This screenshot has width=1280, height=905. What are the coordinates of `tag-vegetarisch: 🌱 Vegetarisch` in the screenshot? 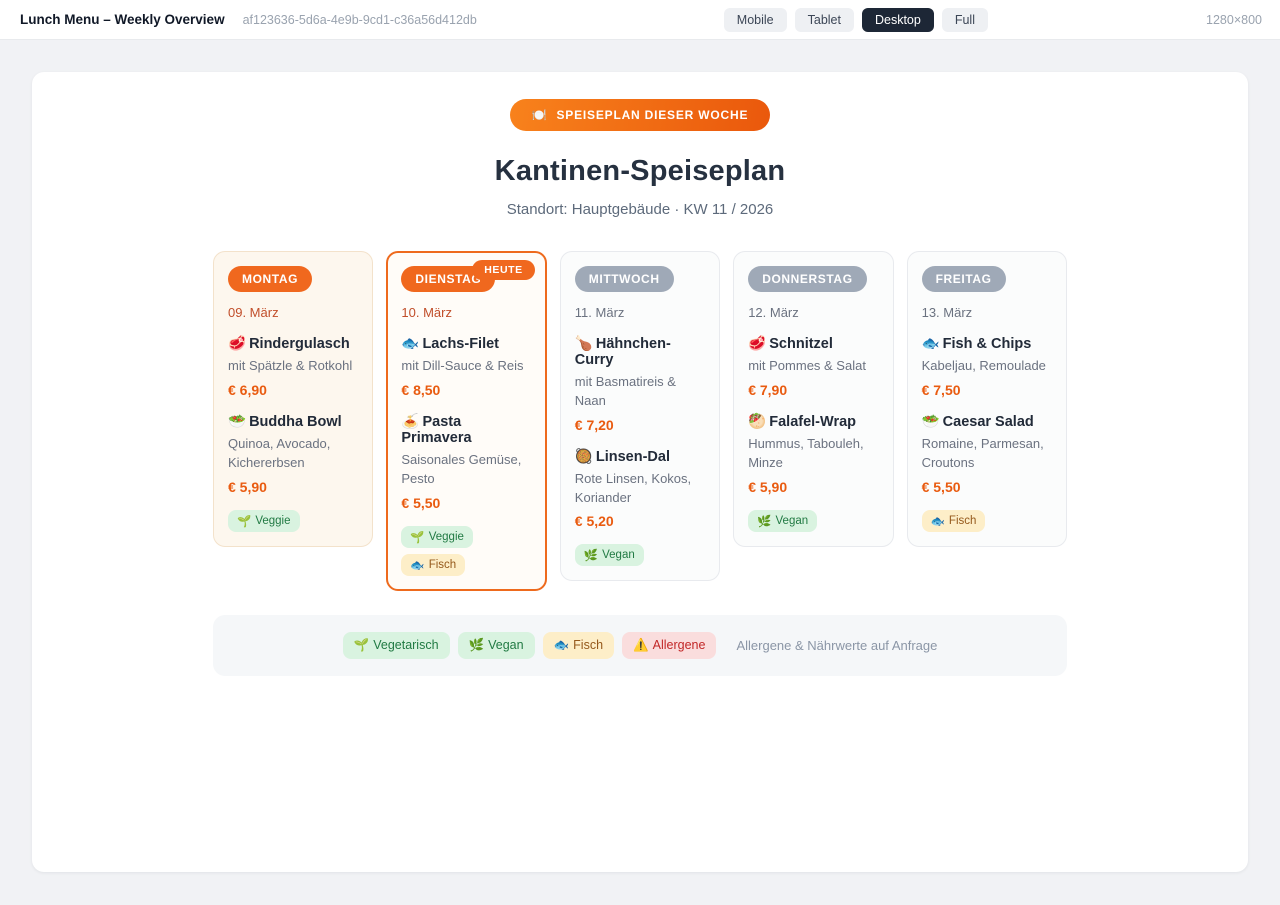 It's located at (396, 645).